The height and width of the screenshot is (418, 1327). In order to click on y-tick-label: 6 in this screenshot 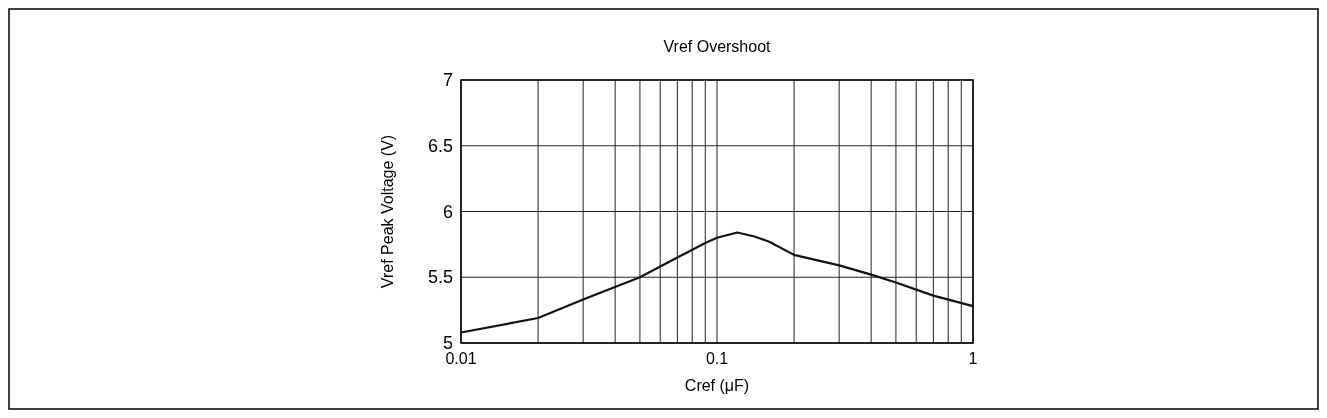, I will do `click(447, 211)`.